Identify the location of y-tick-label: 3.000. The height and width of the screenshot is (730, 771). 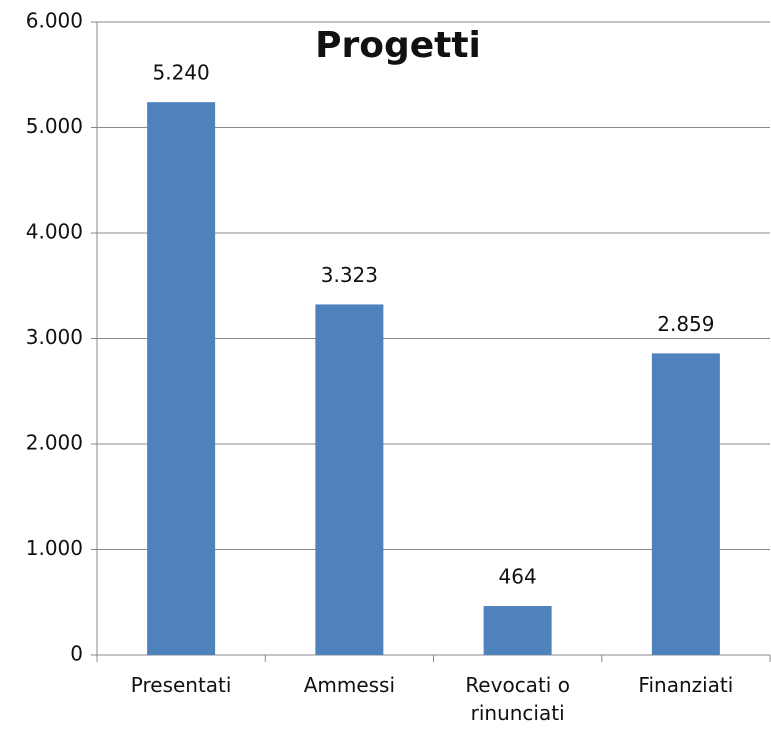
(54, 337).